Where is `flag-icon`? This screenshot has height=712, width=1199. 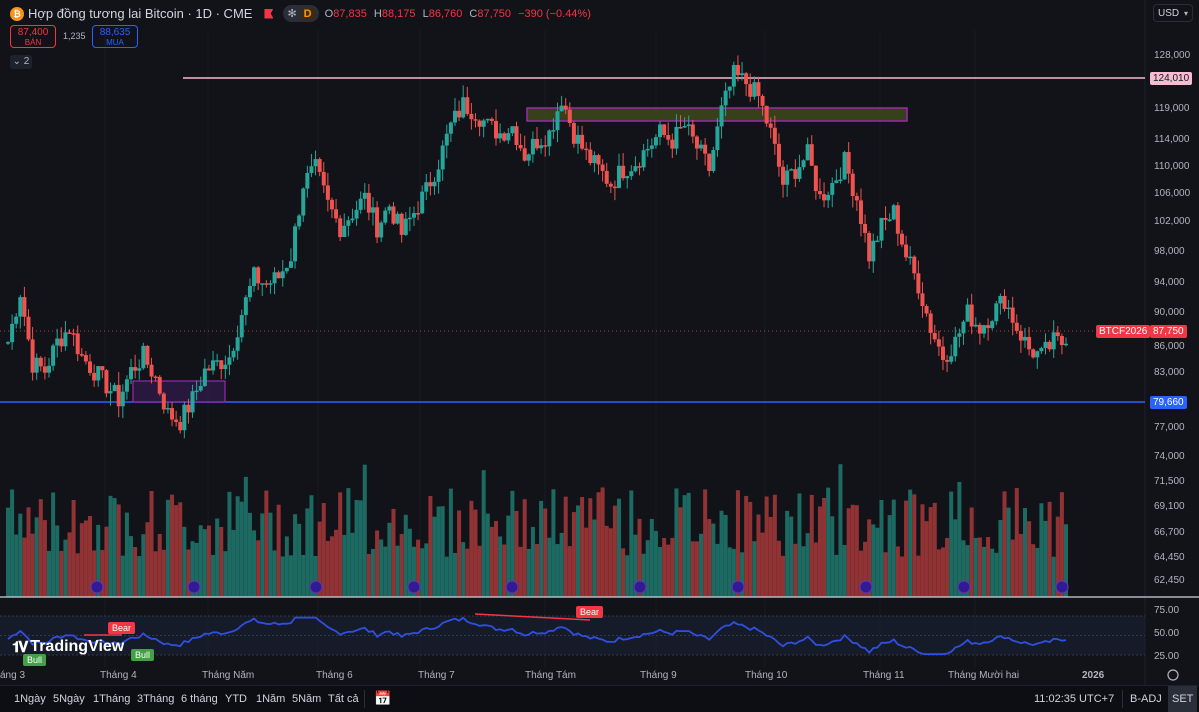
flag-icon is located at coordinates (269, 13).